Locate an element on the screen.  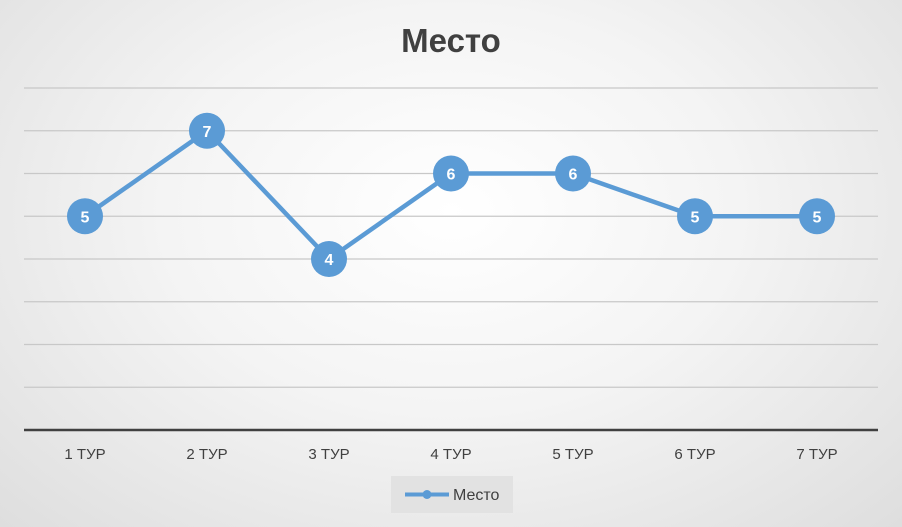
legend-marker is located at coordinates (427, 494).